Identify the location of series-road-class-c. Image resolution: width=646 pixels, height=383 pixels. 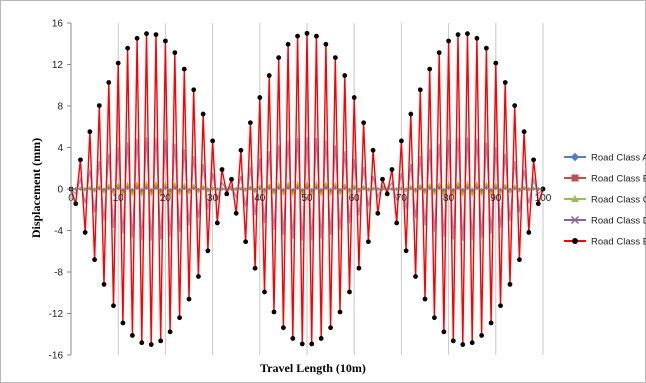
(307, 189).